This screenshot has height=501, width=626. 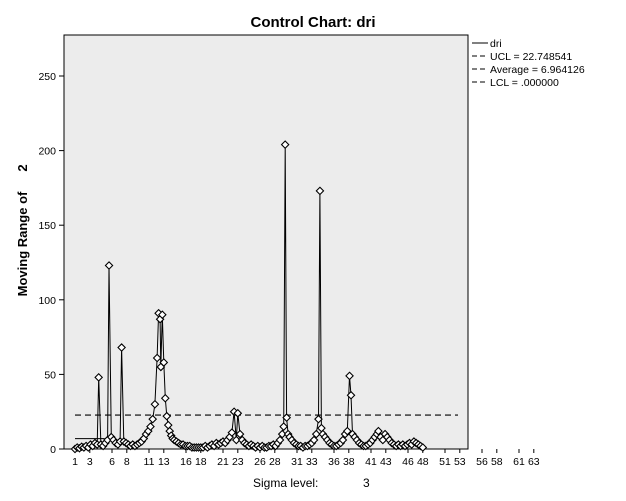 What do you see at coordinates (47, 226) in the screenshot?
I see `y-tick-label: 150` at bounding box center [47, 226].